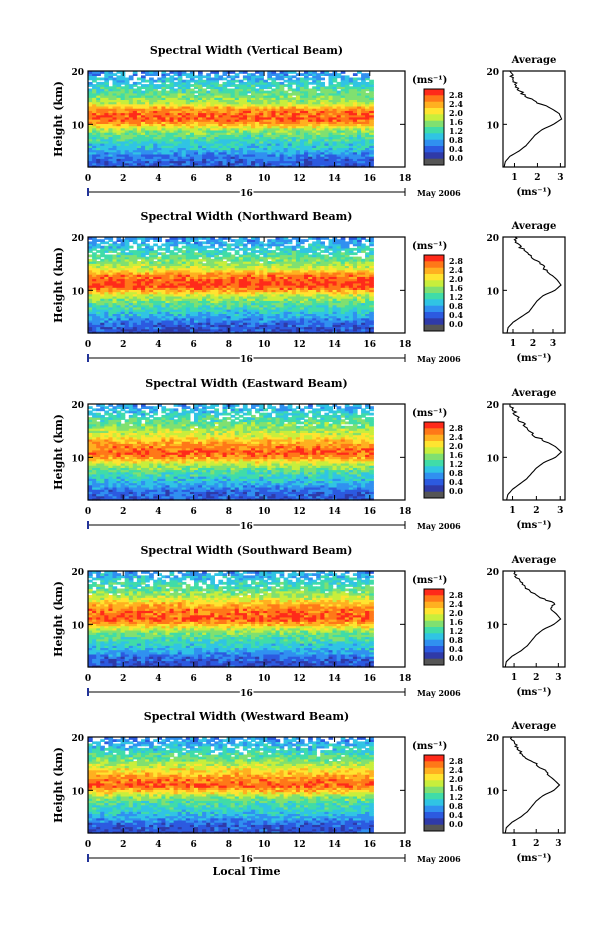 The image size is (616, 929). I want to click on panel-title: Spectral Width (Northward Beam), so click(247, 216).